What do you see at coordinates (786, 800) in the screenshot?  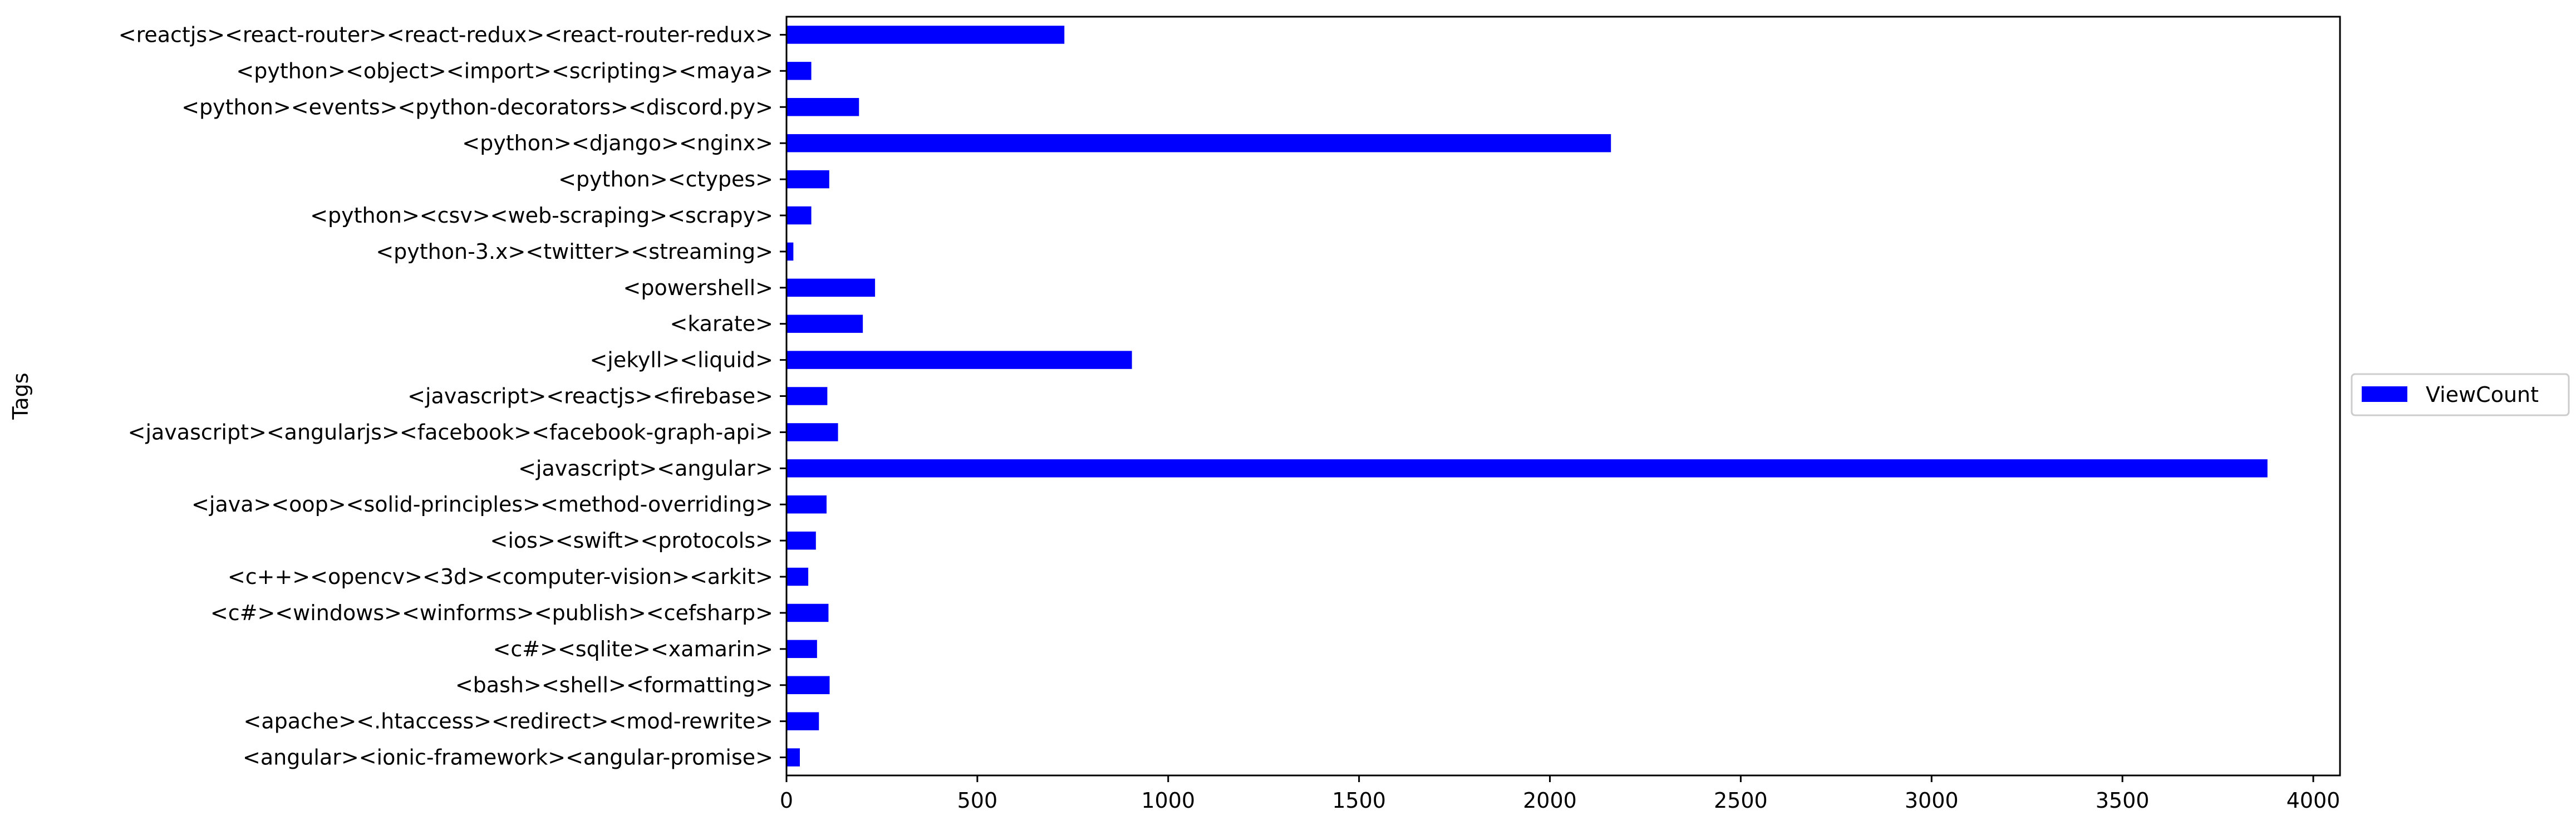 I see `x-tick-label: 0` at bounding box center [786, 800].